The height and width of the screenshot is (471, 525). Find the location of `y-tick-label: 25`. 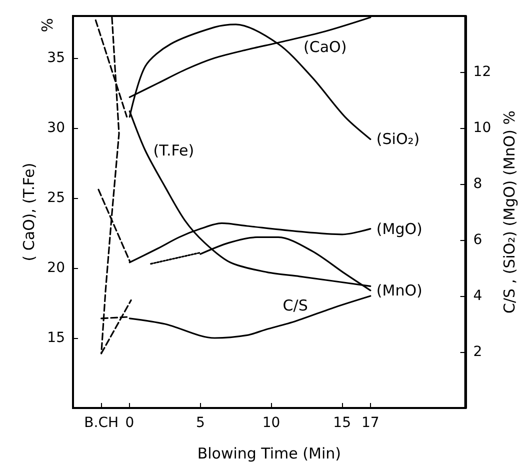

y-tick-label: 25 is located at coordinates (56, 198).